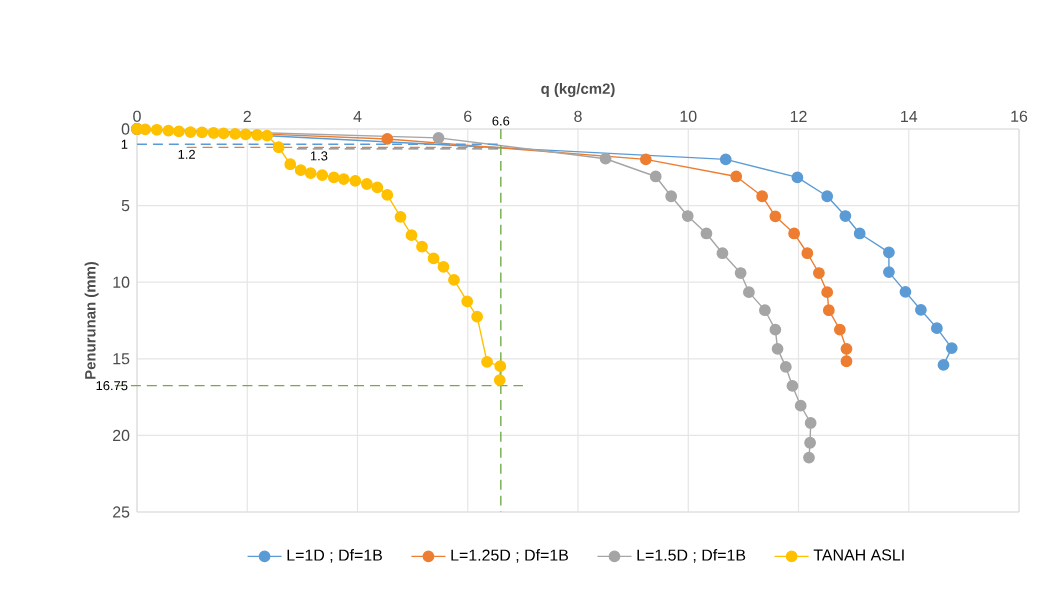 This screenshot has height=610, width=1055. Describe the element at coordinates (125, 206) in the screenshot. I see `y-tick-label: 5` at that location.